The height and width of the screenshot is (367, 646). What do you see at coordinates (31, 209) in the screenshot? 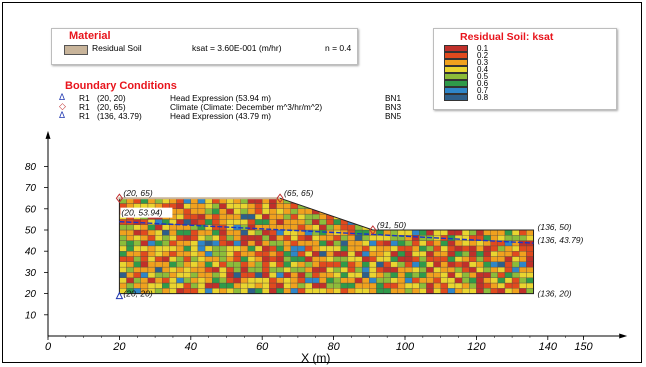
I see `y-tick-label: 60` at bounding box center [31, 209].